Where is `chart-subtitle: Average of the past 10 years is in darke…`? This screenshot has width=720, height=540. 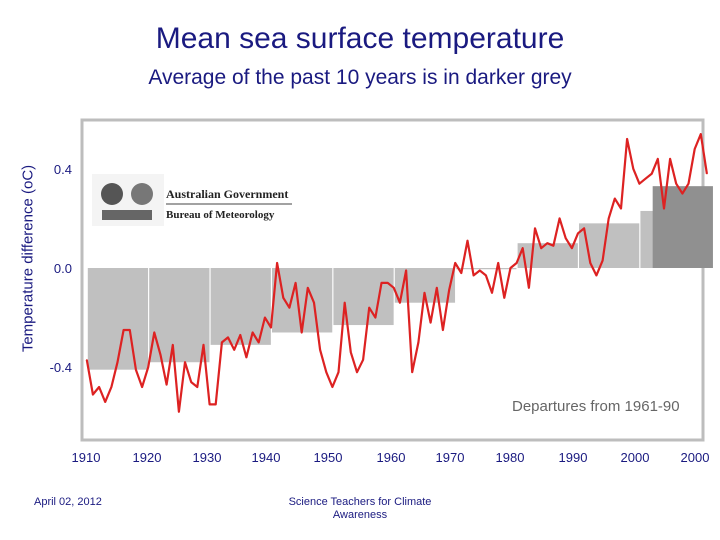
chart-subtitle: Average of the past 10 years is in darke… is located at coordinates (360, 77).